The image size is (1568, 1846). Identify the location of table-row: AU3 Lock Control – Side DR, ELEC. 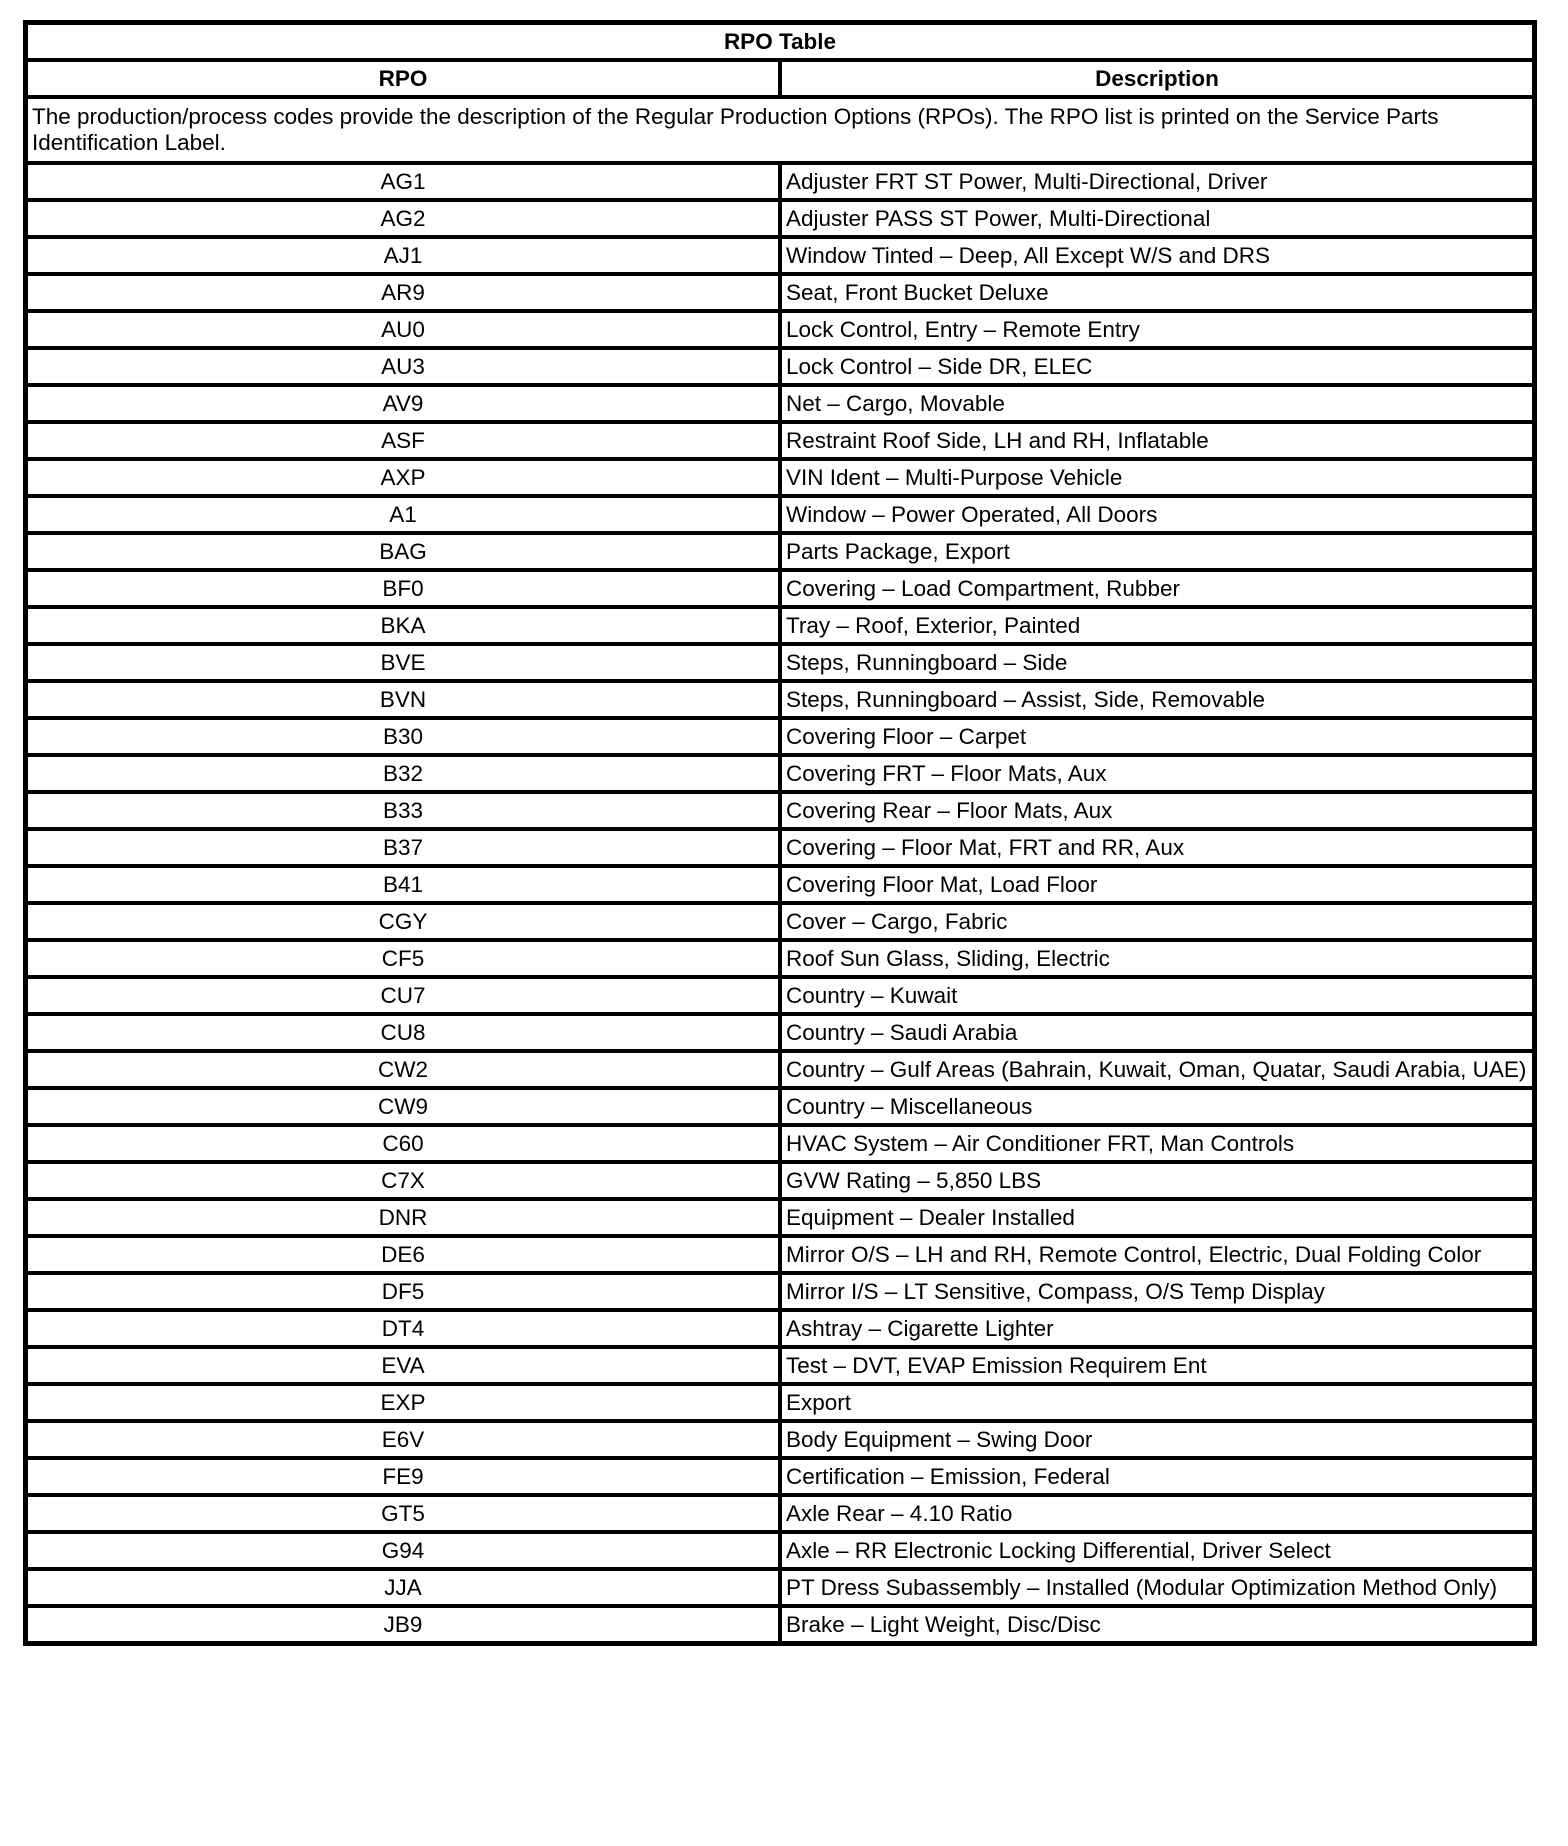
(780, 366).